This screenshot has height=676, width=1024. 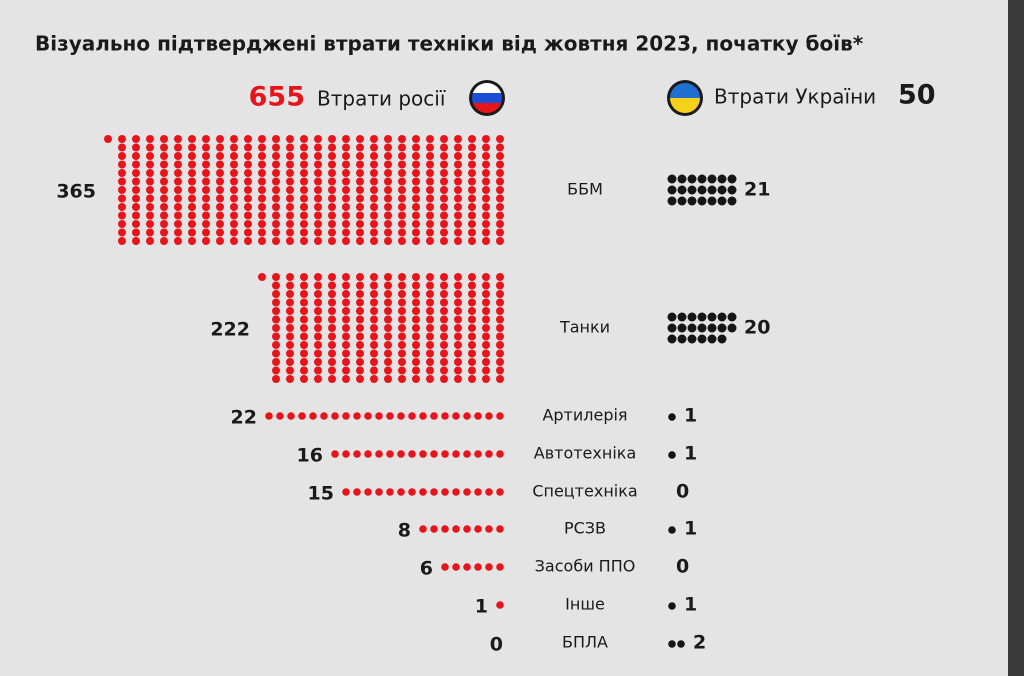 What do you see at coordinates (690, 605) in the screenshot?
I see `ukraine-value-label: 1` at bounding box center [690, 605].